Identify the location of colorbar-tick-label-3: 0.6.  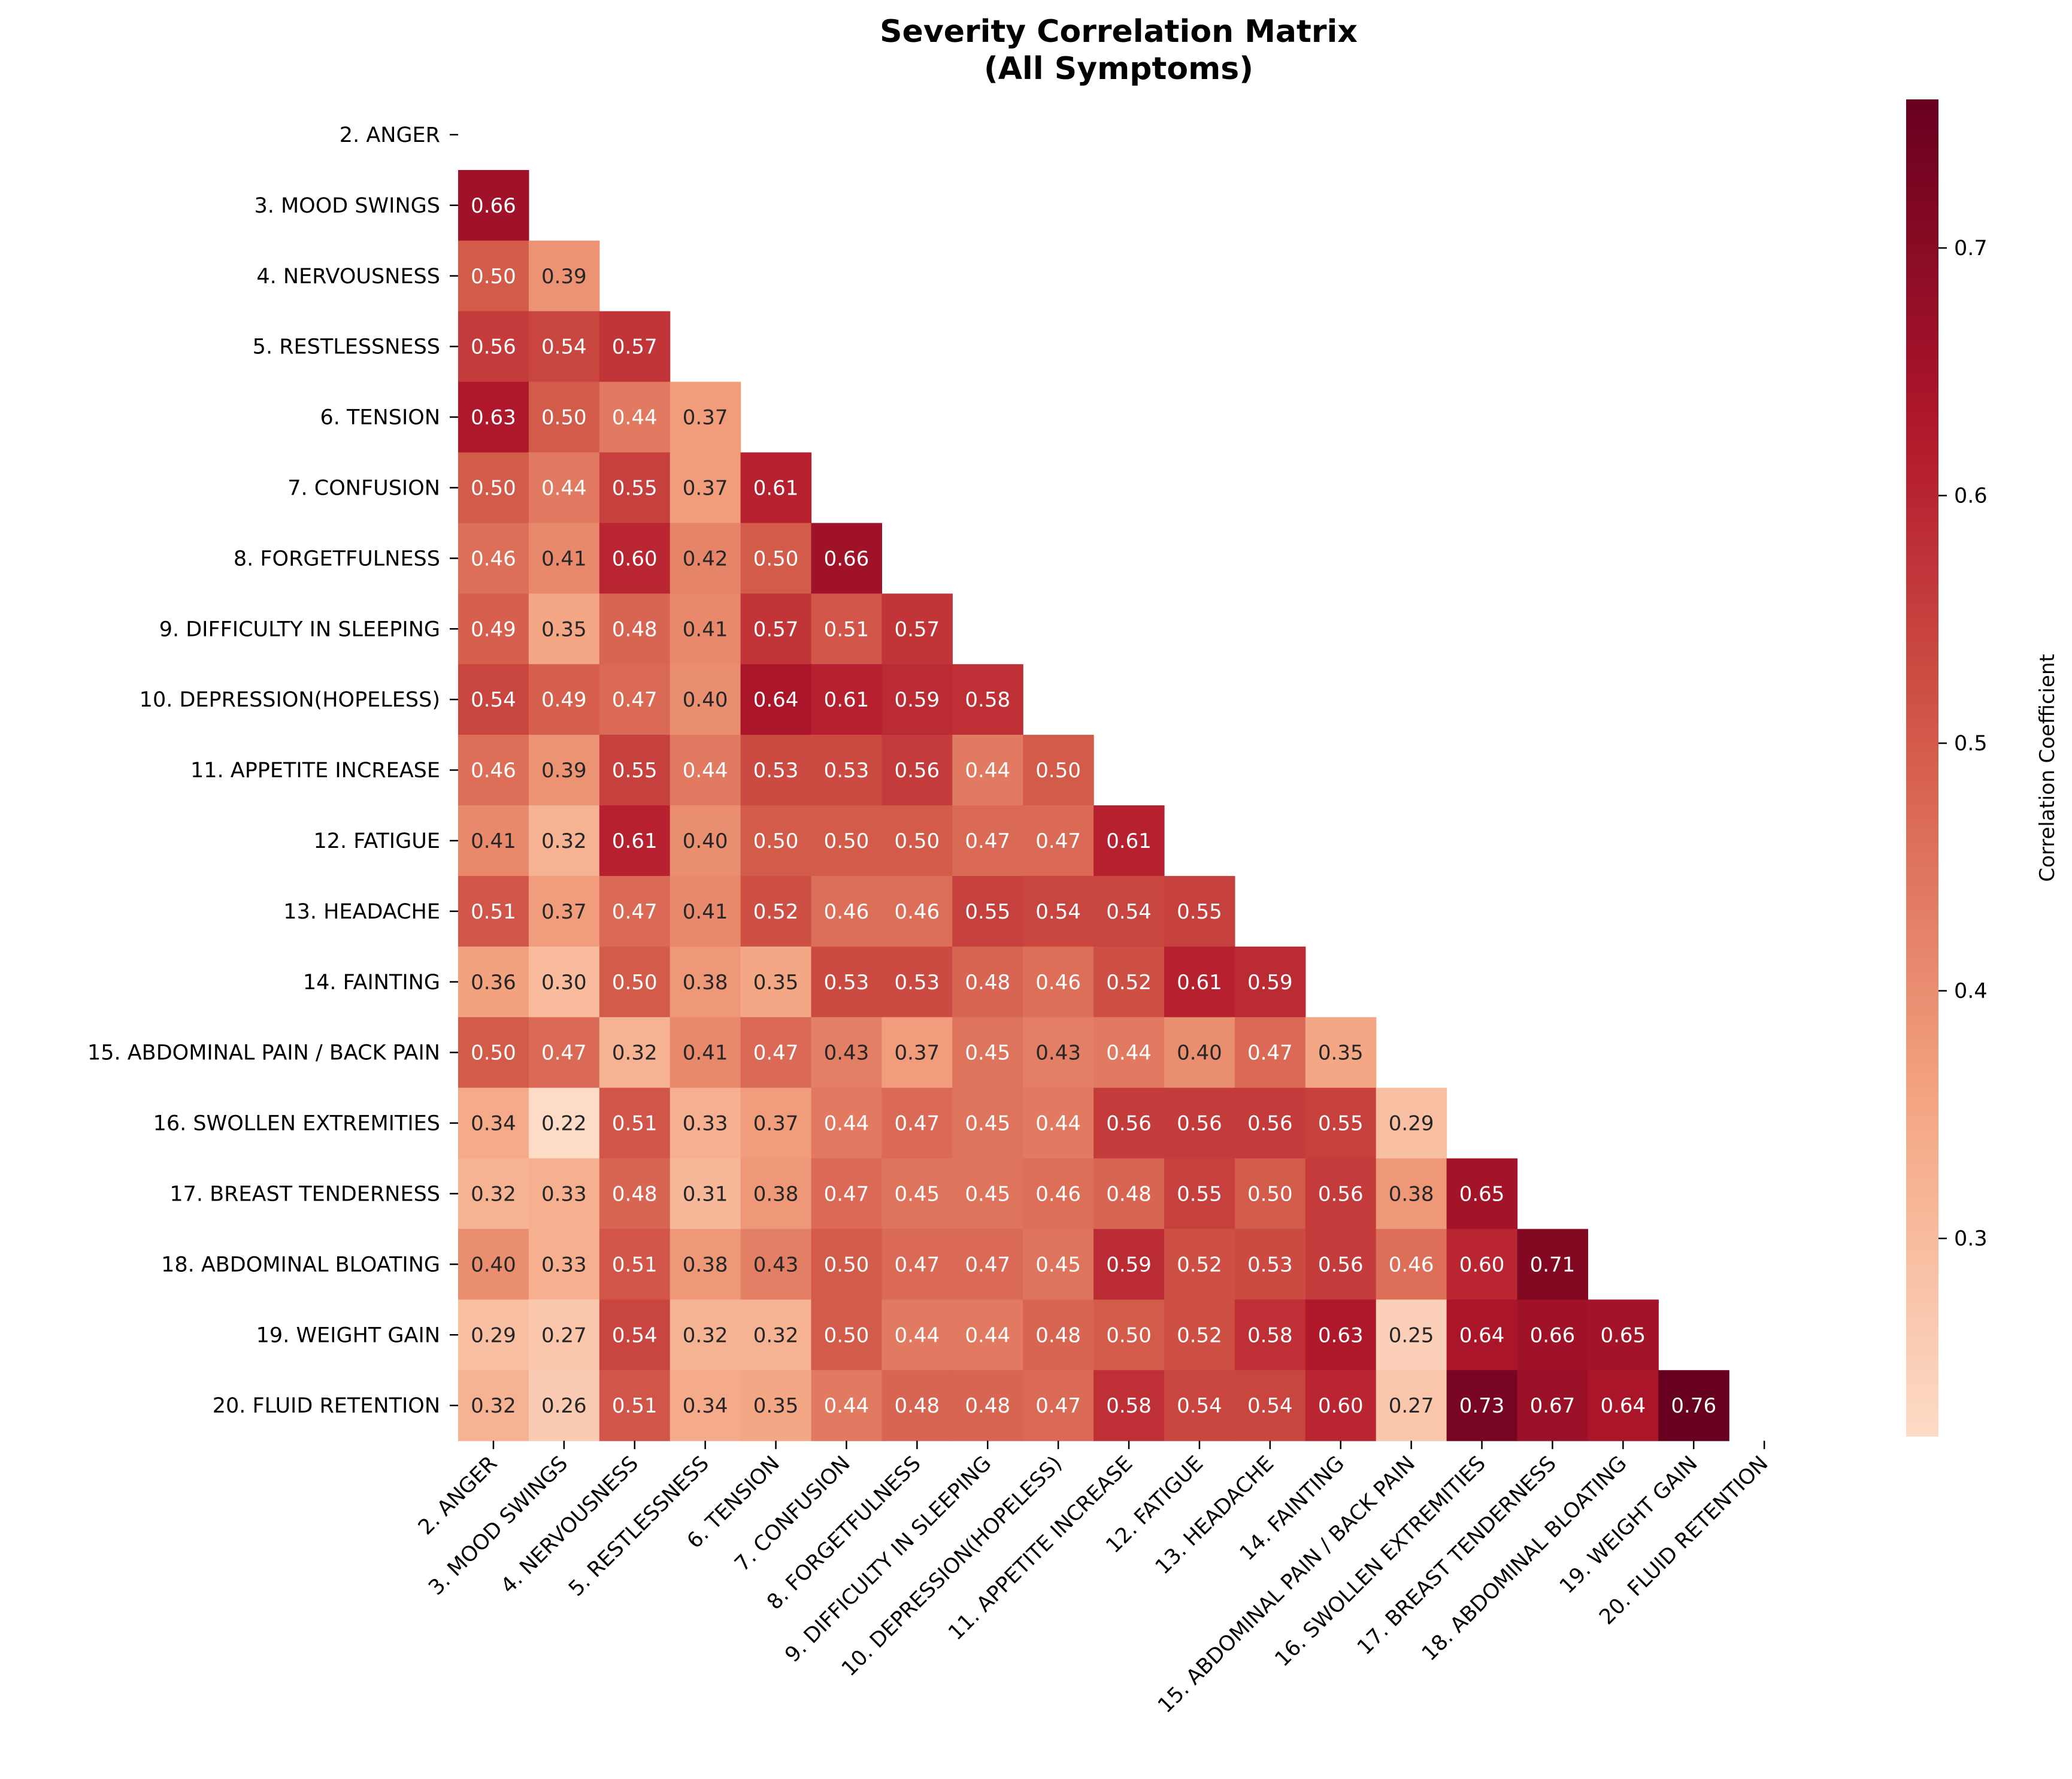
(1971, 496).